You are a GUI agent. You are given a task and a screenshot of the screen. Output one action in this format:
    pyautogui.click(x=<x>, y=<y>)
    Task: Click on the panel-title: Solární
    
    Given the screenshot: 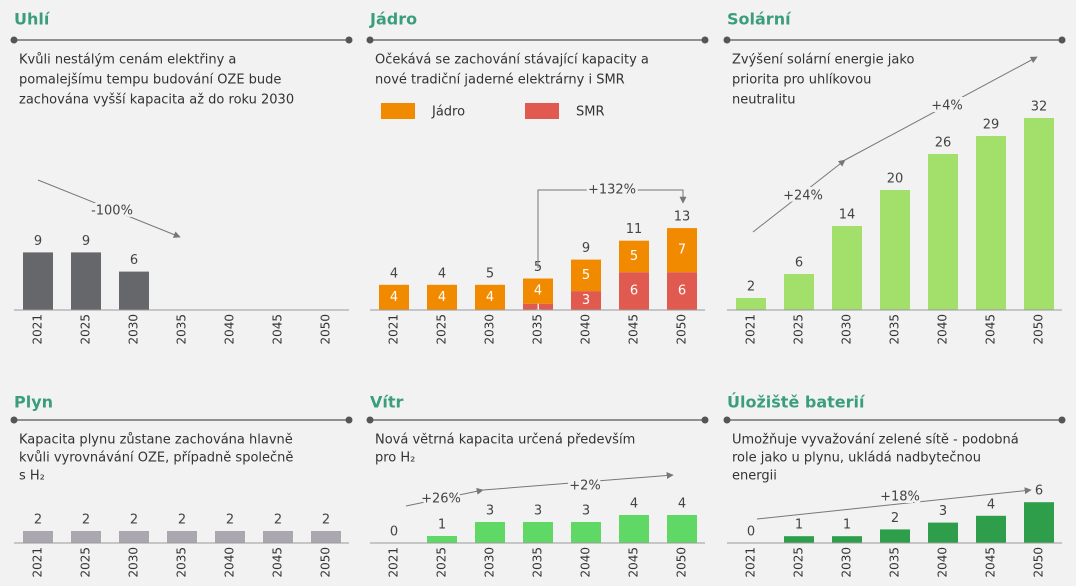 What is the action you would take?
    pyautogui.click(x=759, y=19)
    